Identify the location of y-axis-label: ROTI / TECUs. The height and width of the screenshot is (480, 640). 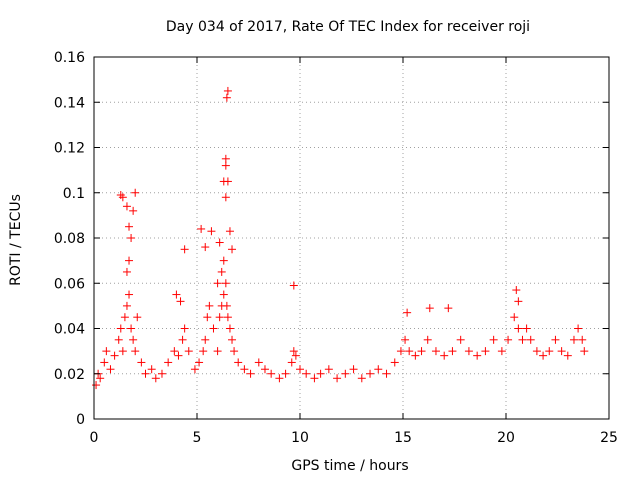
(16, 240).